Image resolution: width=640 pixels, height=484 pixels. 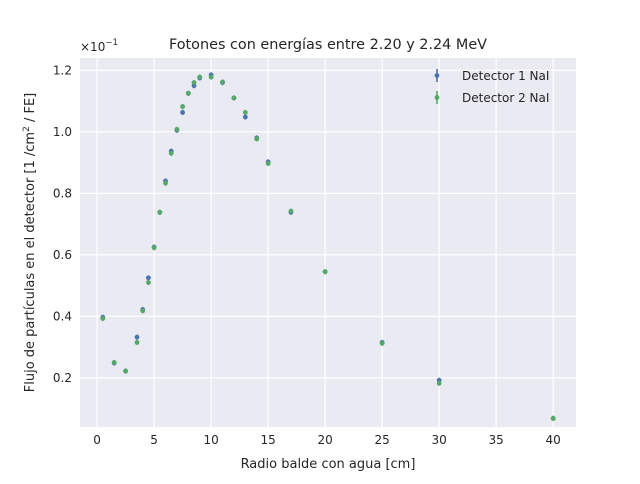 What do you see at coordinates (496, 440) in the screenshot?
I see `x-tick-label: 35` at bounding box center [496, 440].